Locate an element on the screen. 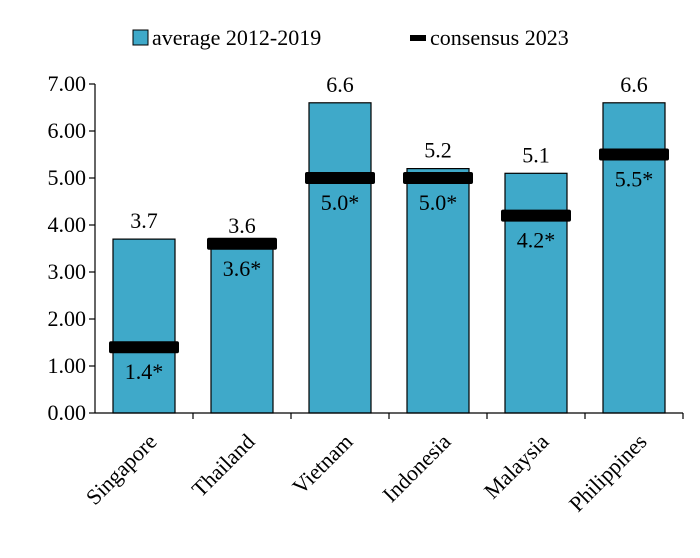  marker-consensus-vietnam is located at coordinates (340, 178).